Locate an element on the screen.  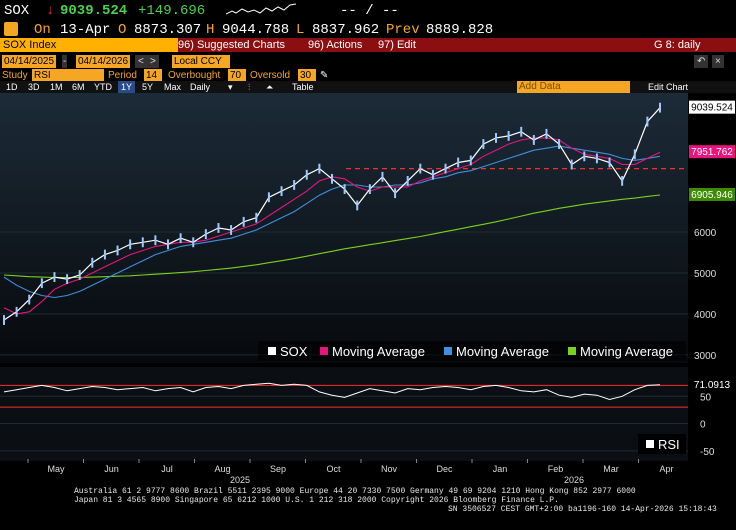
price-value-label: 9039.524 is located at coordinates (712, 108).